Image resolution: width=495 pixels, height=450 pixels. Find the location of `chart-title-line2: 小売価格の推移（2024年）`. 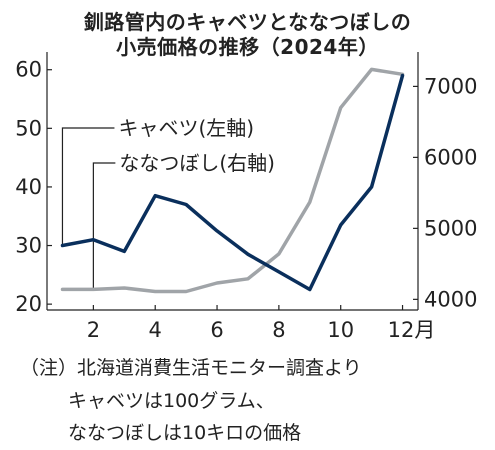

chart-title-line2: 小売価格の推移（2024年） is located at coordinates (247, 47).